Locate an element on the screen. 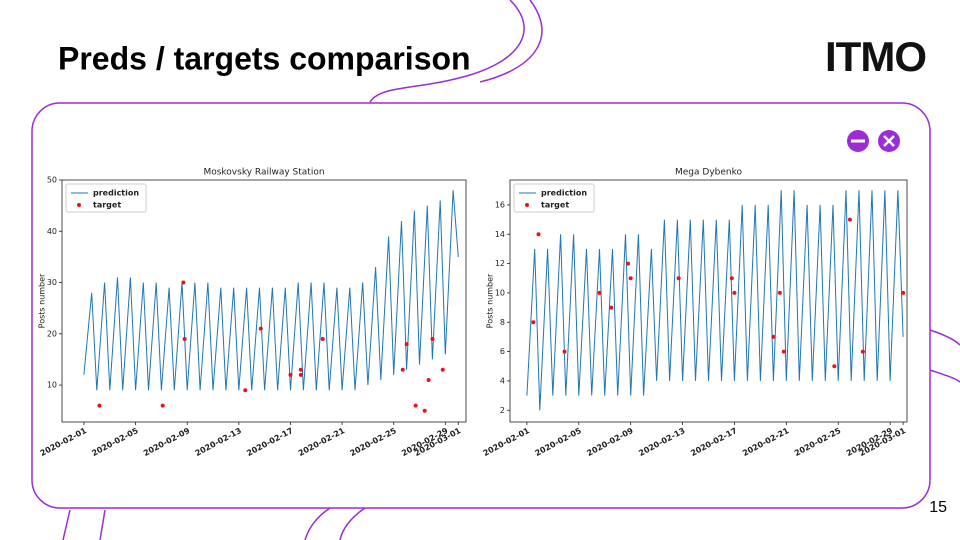  y-tick-label: 2 is located at coordinates (502, 410).